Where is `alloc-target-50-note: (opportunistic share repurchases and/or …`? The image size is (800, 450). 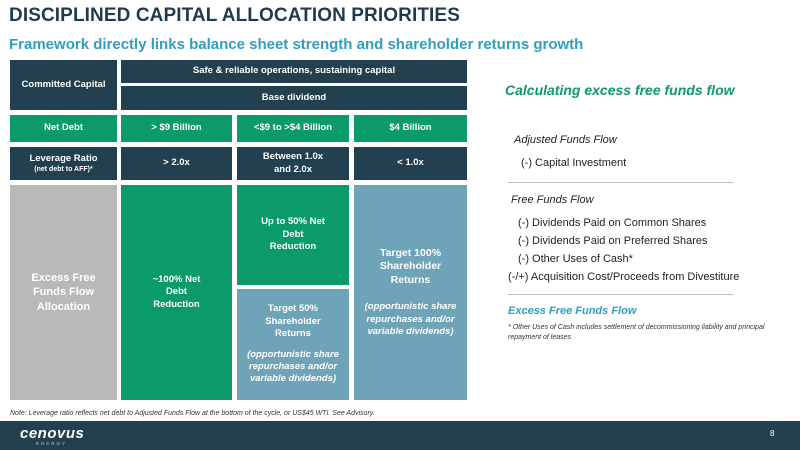 alloc-target-50-note: (opportunistic share repurchases and/or … is located at coordinates (293, 366).